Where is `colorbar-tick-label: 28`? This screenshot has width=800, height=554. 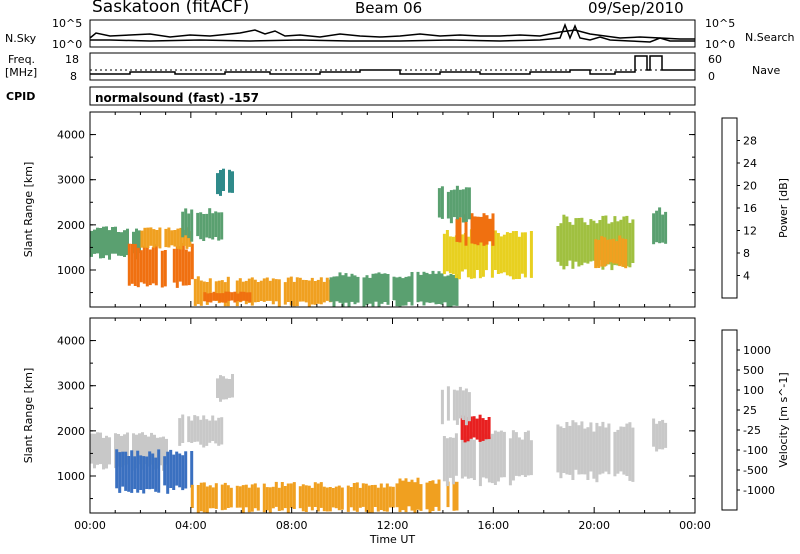 colorbar-tick-label: 28 is located at coordinates (750, 141).